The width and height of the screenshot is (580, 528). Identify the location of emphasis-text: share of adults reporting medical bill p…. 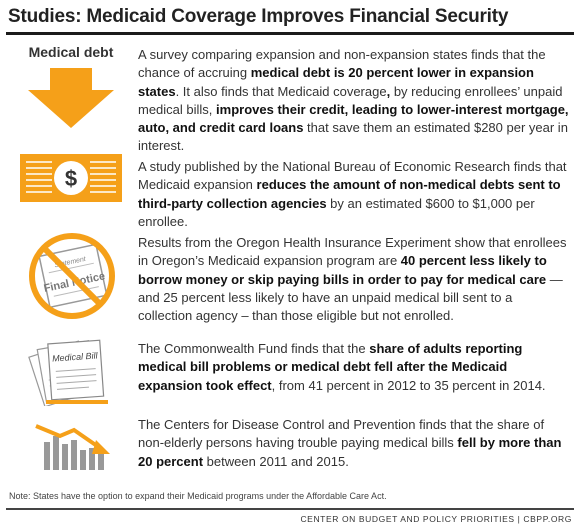
(330, 367).